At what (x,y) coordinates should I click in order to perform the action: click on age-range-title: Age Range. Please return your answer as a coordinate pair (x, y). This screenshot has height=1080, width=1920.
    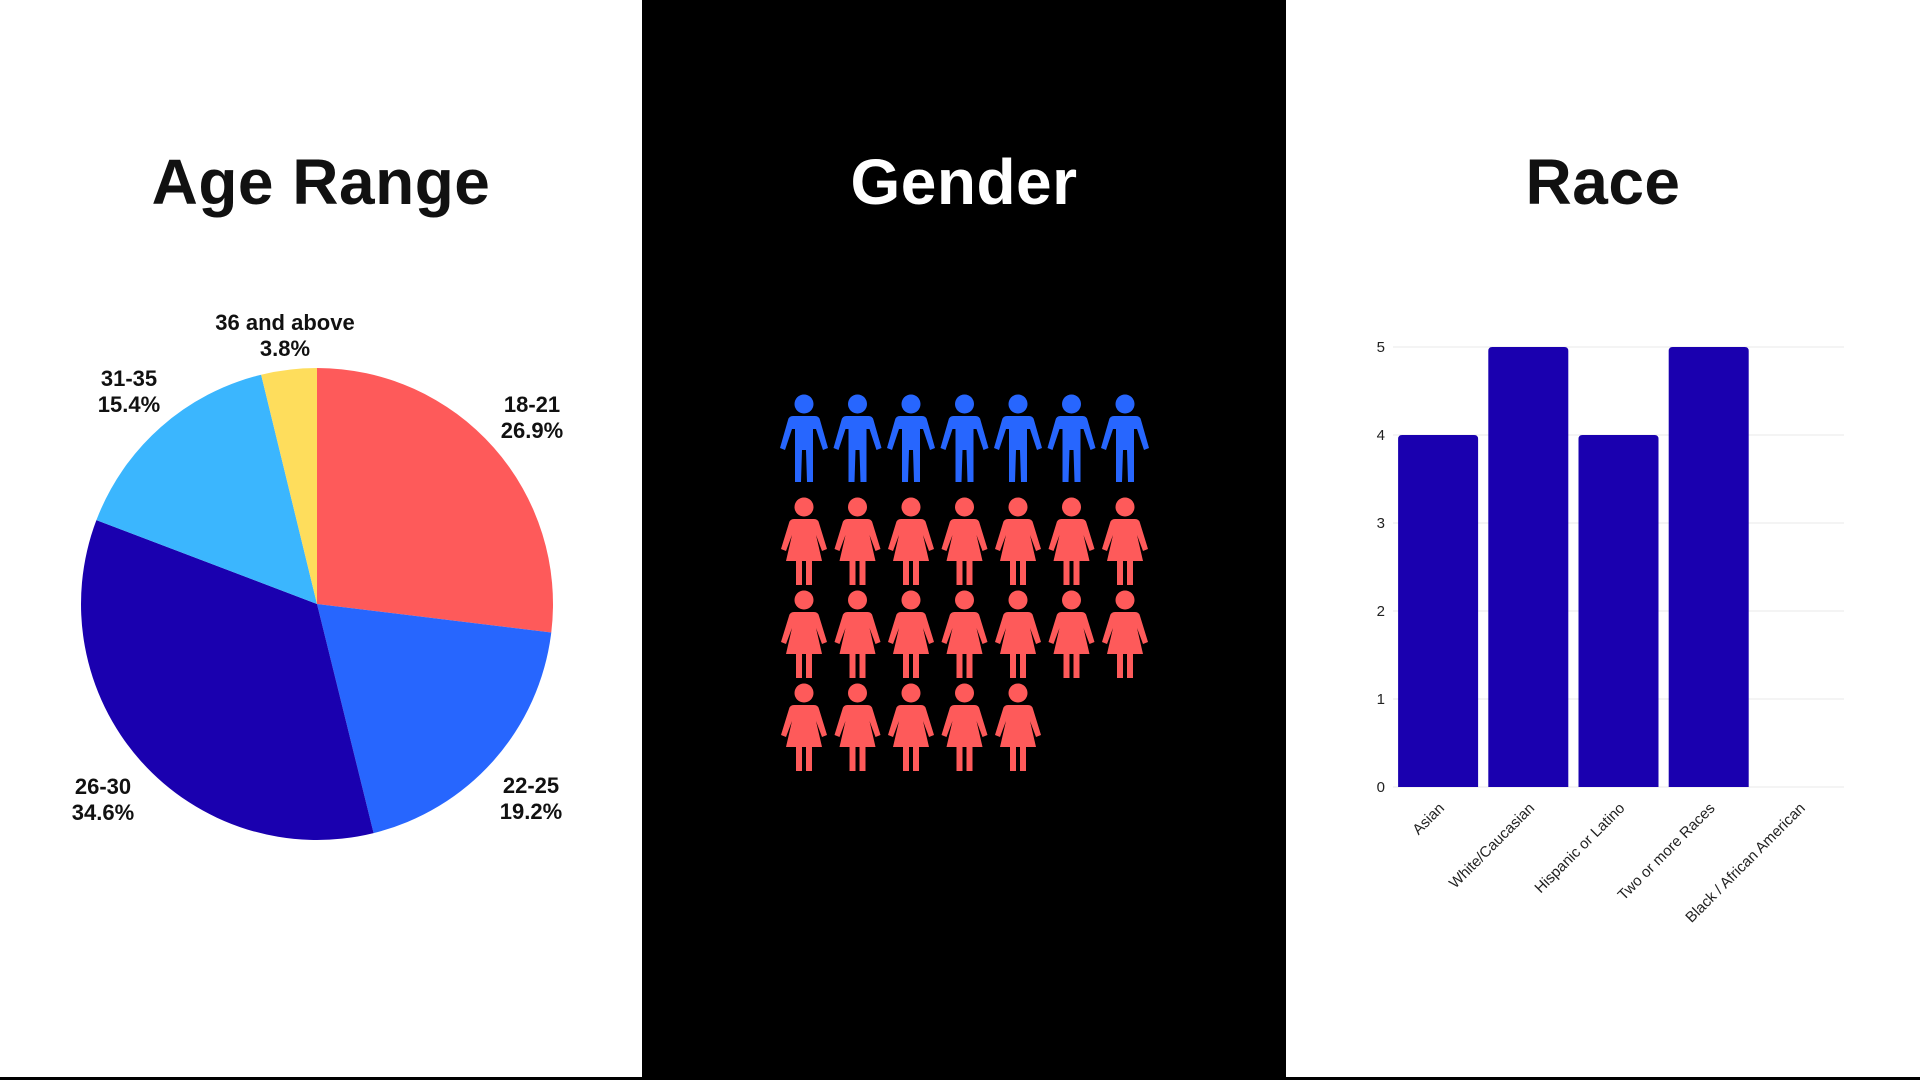
    Looking at the image, I should click on (321, 182).